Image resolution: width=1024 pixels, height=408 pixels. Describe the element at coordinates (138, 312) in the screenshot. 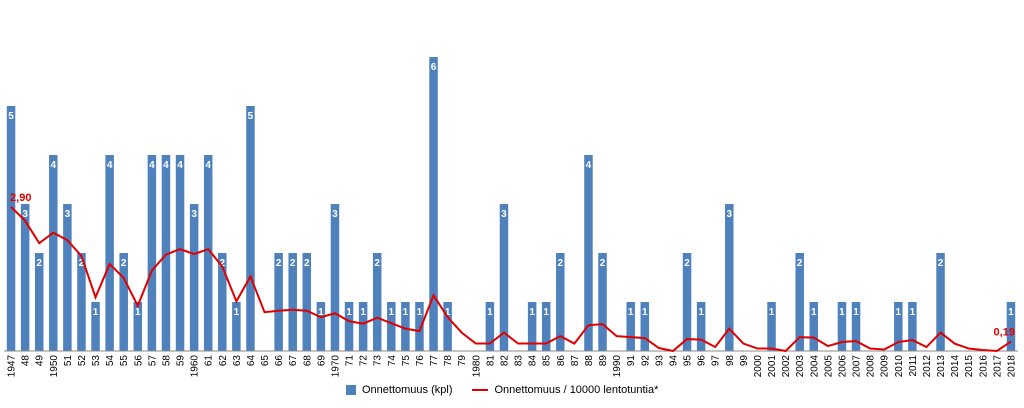

I see `bar-label-56: 1` at that location.